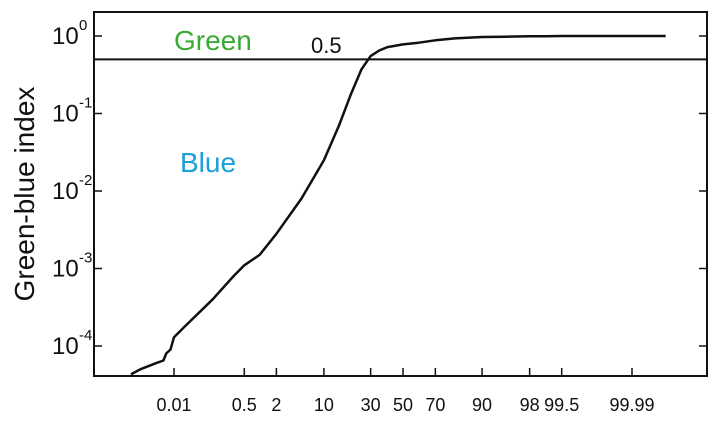  I want to click on x-tick-label: 70, so click(435, 405).